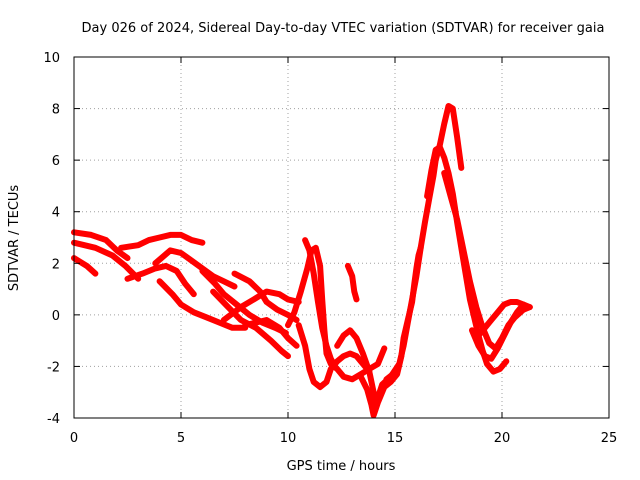  What do you see at coordinates (56, 161) in the screenshot?
I see `y-tick-label: 6` at bounding box center [56, 161].